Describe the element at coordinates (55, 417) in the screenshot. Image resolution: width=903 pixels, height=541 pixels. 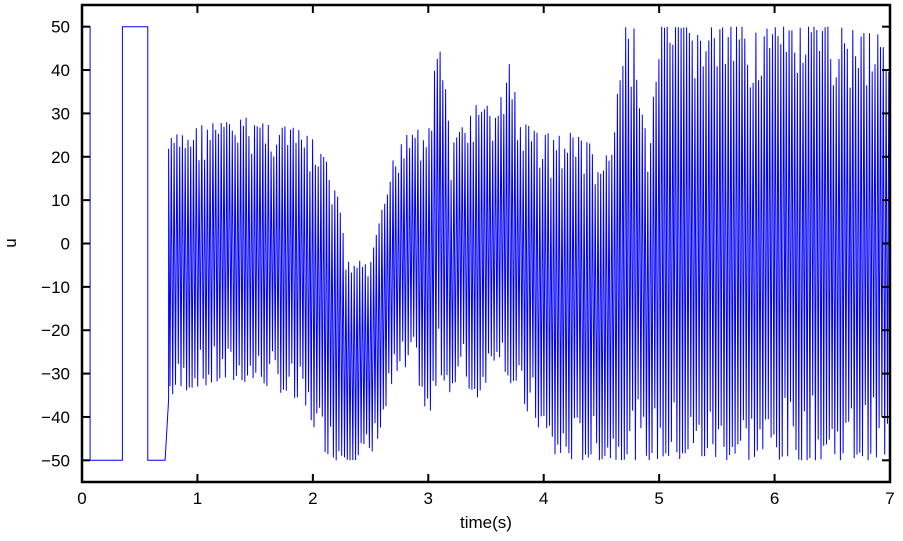
I see `y-tick-label: −40` at that location.